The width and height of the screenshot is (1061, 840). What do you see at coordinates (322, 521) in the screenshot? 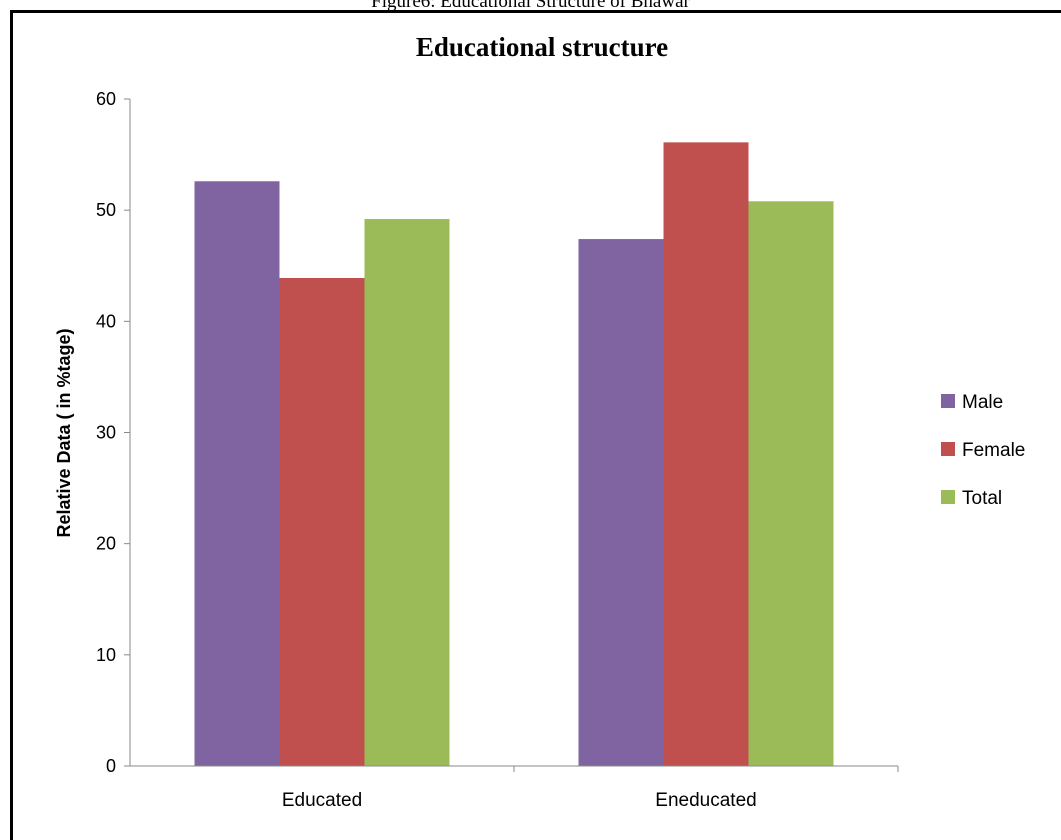
I see `bar-female-educated` at bounding box center [322, 521].